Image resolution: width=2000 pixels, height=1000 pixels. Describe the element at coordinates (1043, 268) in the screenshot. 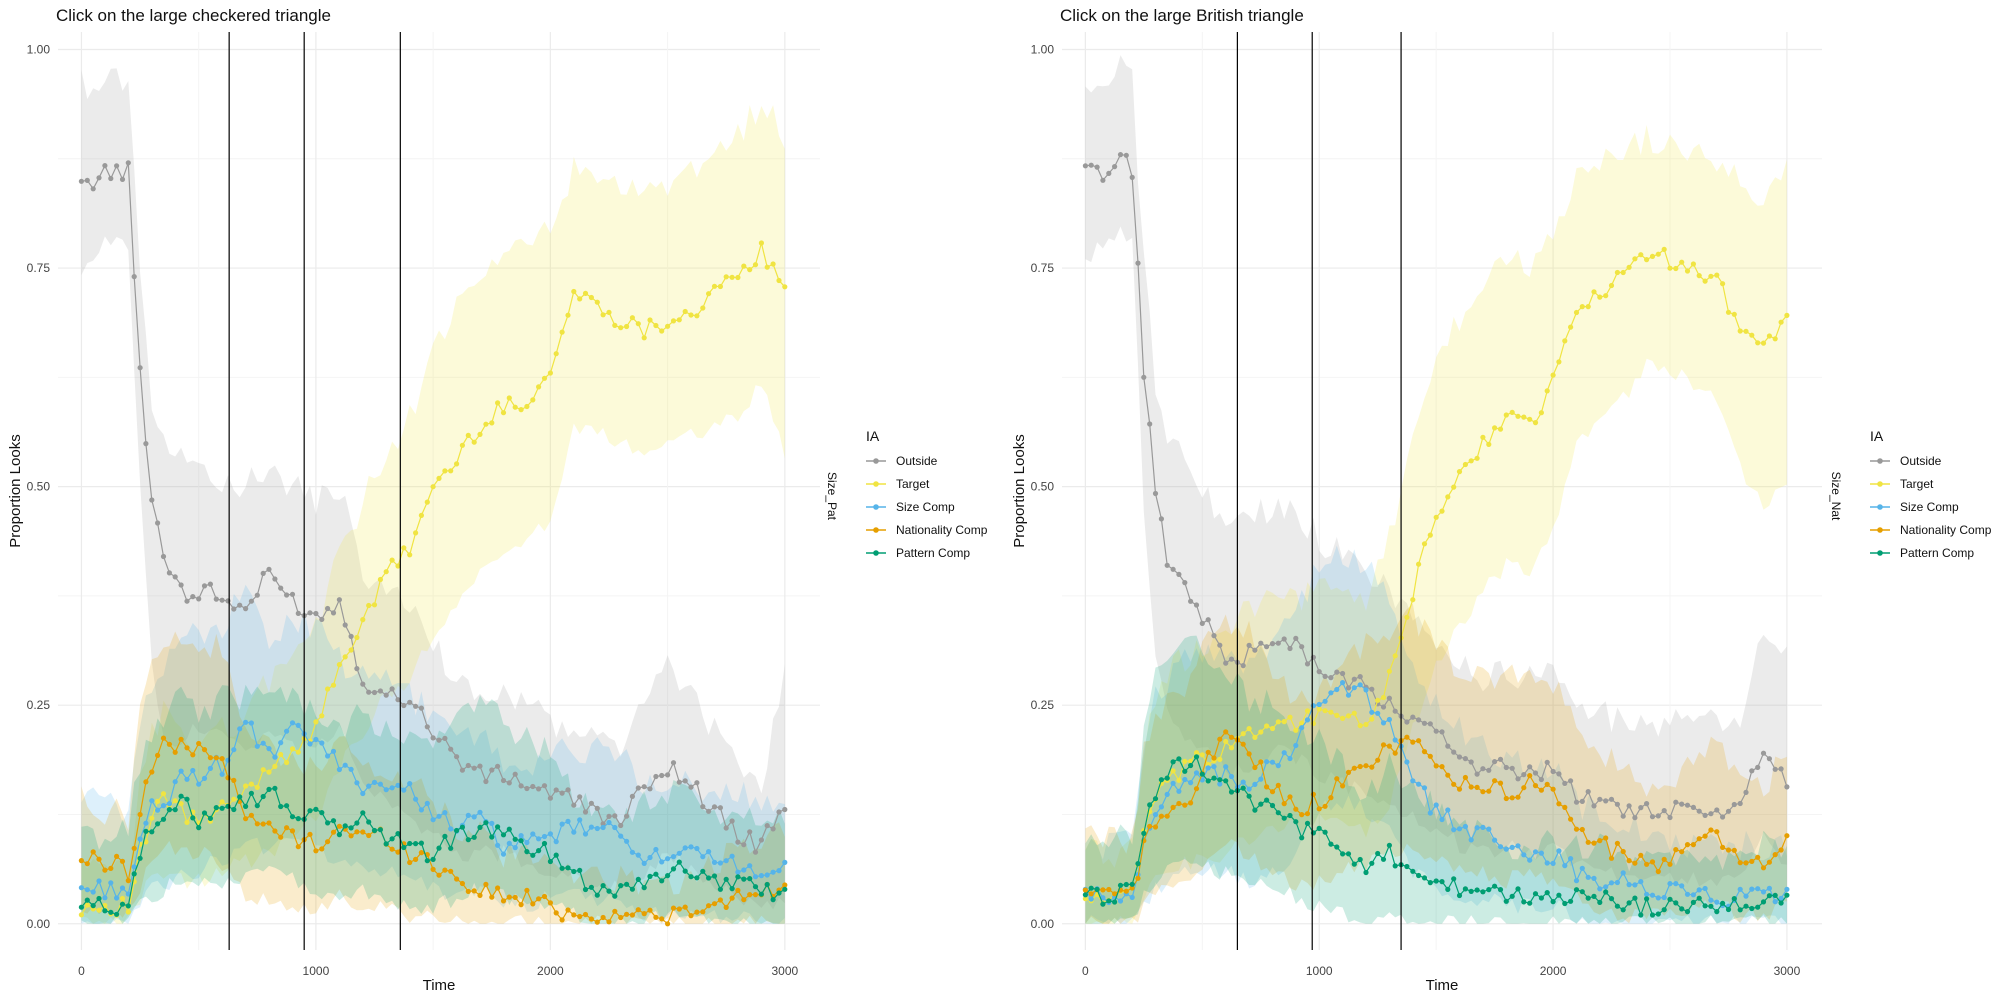

I see `y-tick-label: 0.75` at that location.